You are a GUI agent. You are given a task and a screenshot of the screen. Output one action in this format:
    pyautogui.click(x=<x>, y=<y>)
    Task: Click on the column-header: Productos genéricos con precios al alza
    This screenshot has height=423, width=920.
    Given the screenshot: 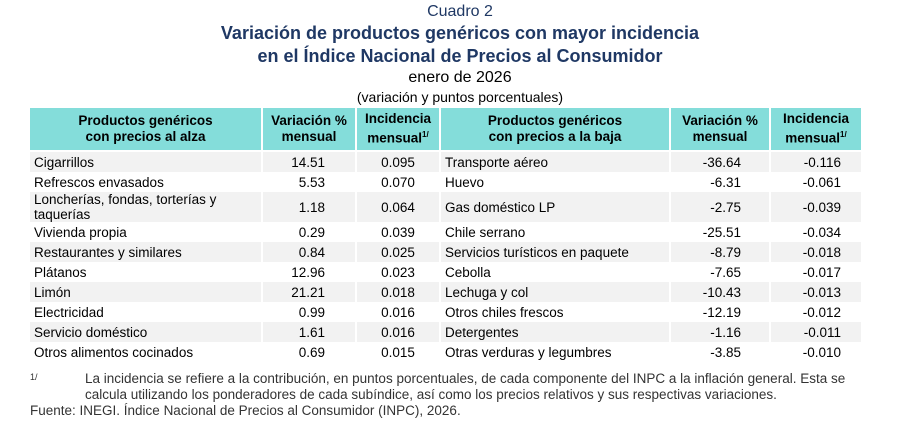 What is the action you would take?
    pyautogui.click(x=145, y=130)
    